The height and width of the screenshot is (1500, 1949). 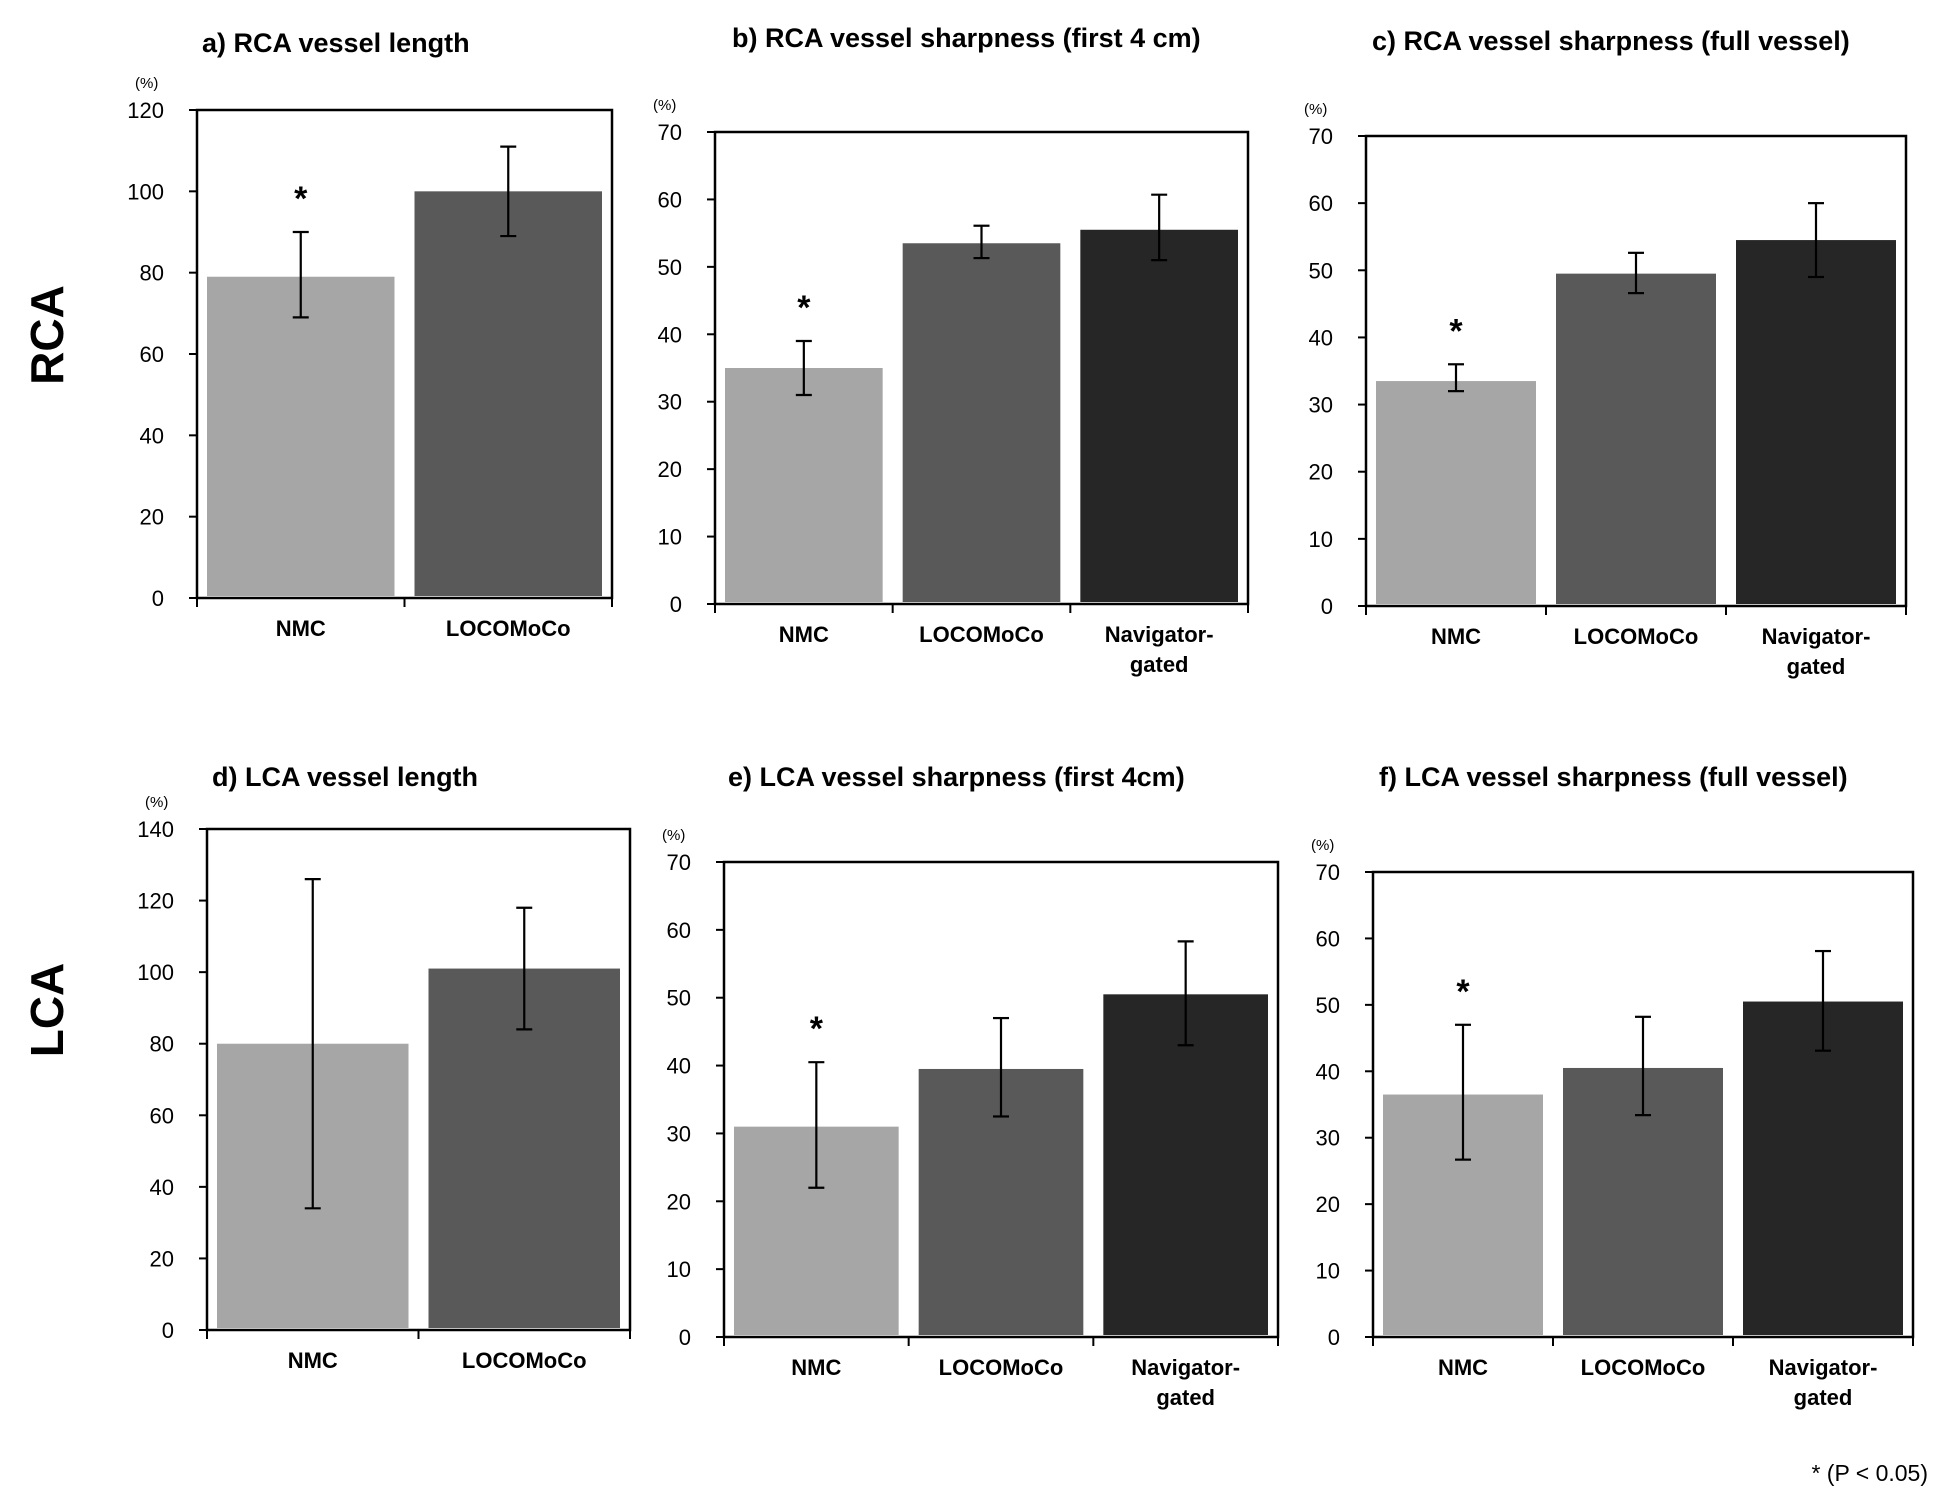 What do you see at coordinates (1611, 41) in the screenshot?
I see `chart-title: c) RCA vessel sharpness (full vessel)` at bounding box center [1611, 41].